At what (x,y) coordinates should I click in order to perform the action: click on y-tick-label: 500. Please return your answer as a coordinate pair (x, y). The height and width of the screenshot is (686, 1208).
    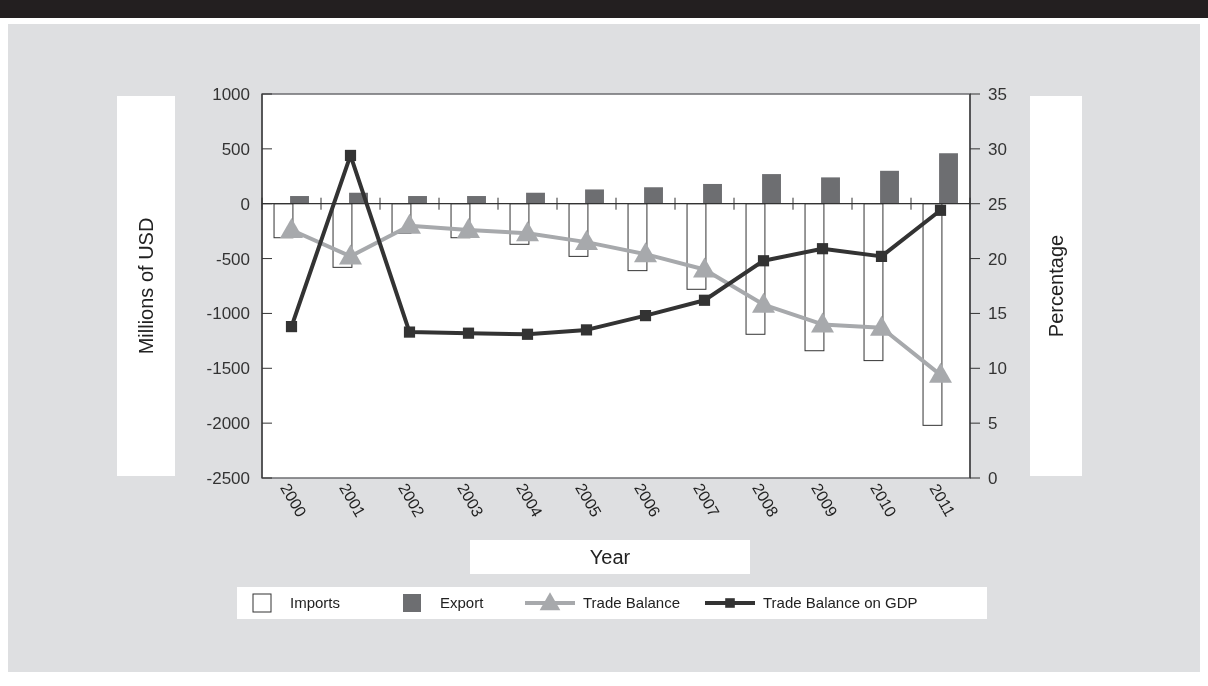
    Looking at the image, I should click on (235, 149).